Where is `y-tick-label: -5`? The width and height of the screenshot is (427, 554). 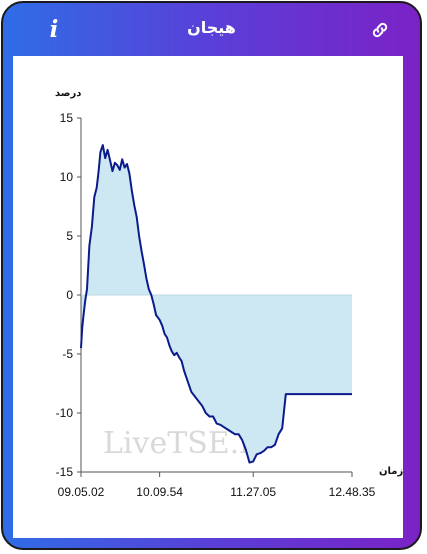
y-tick-label: -5 is located at coordinates (67, 354).